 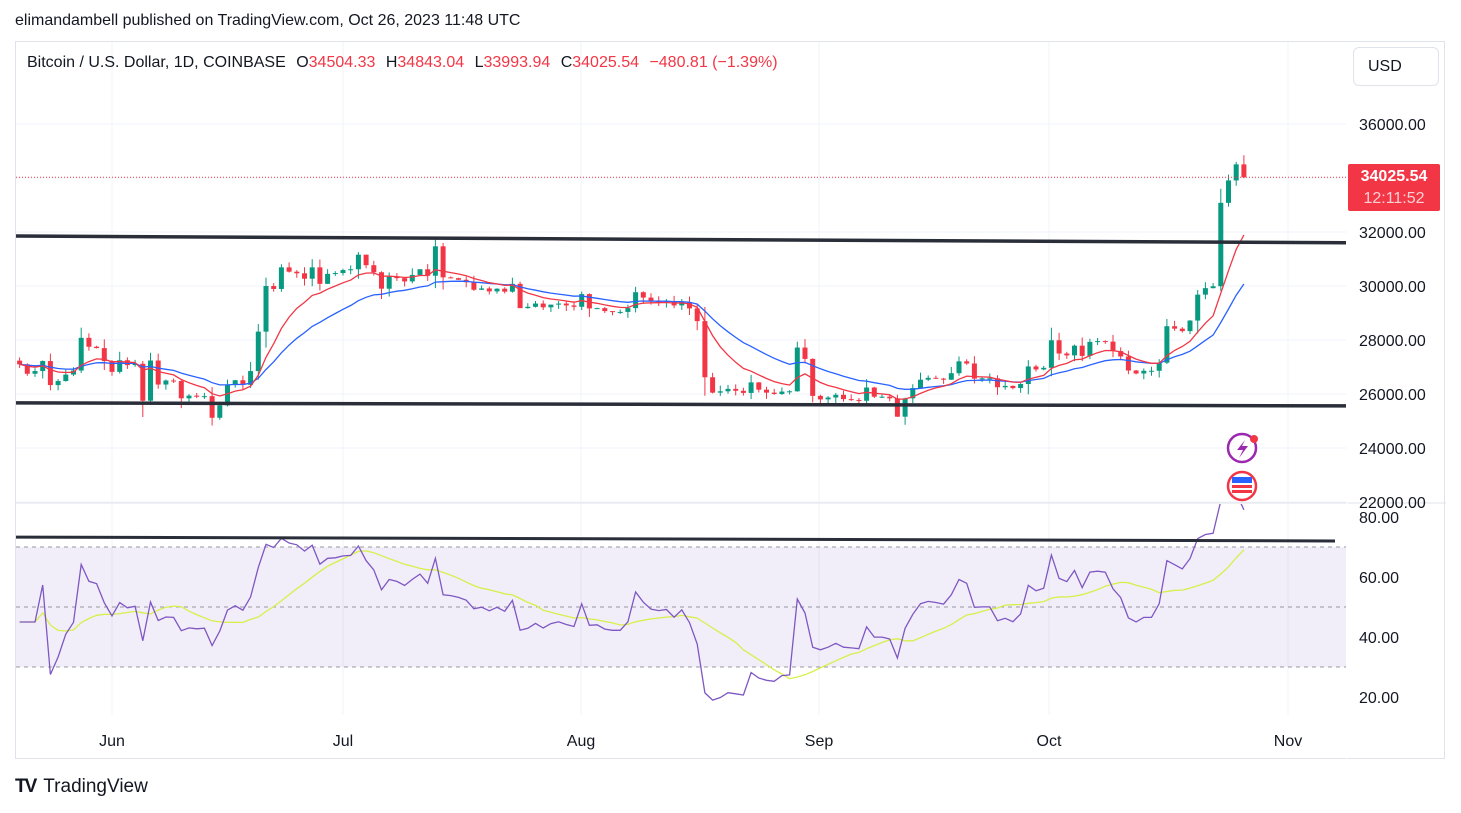 I want to click on lightning-glyph, so click(x=1242, y=449).